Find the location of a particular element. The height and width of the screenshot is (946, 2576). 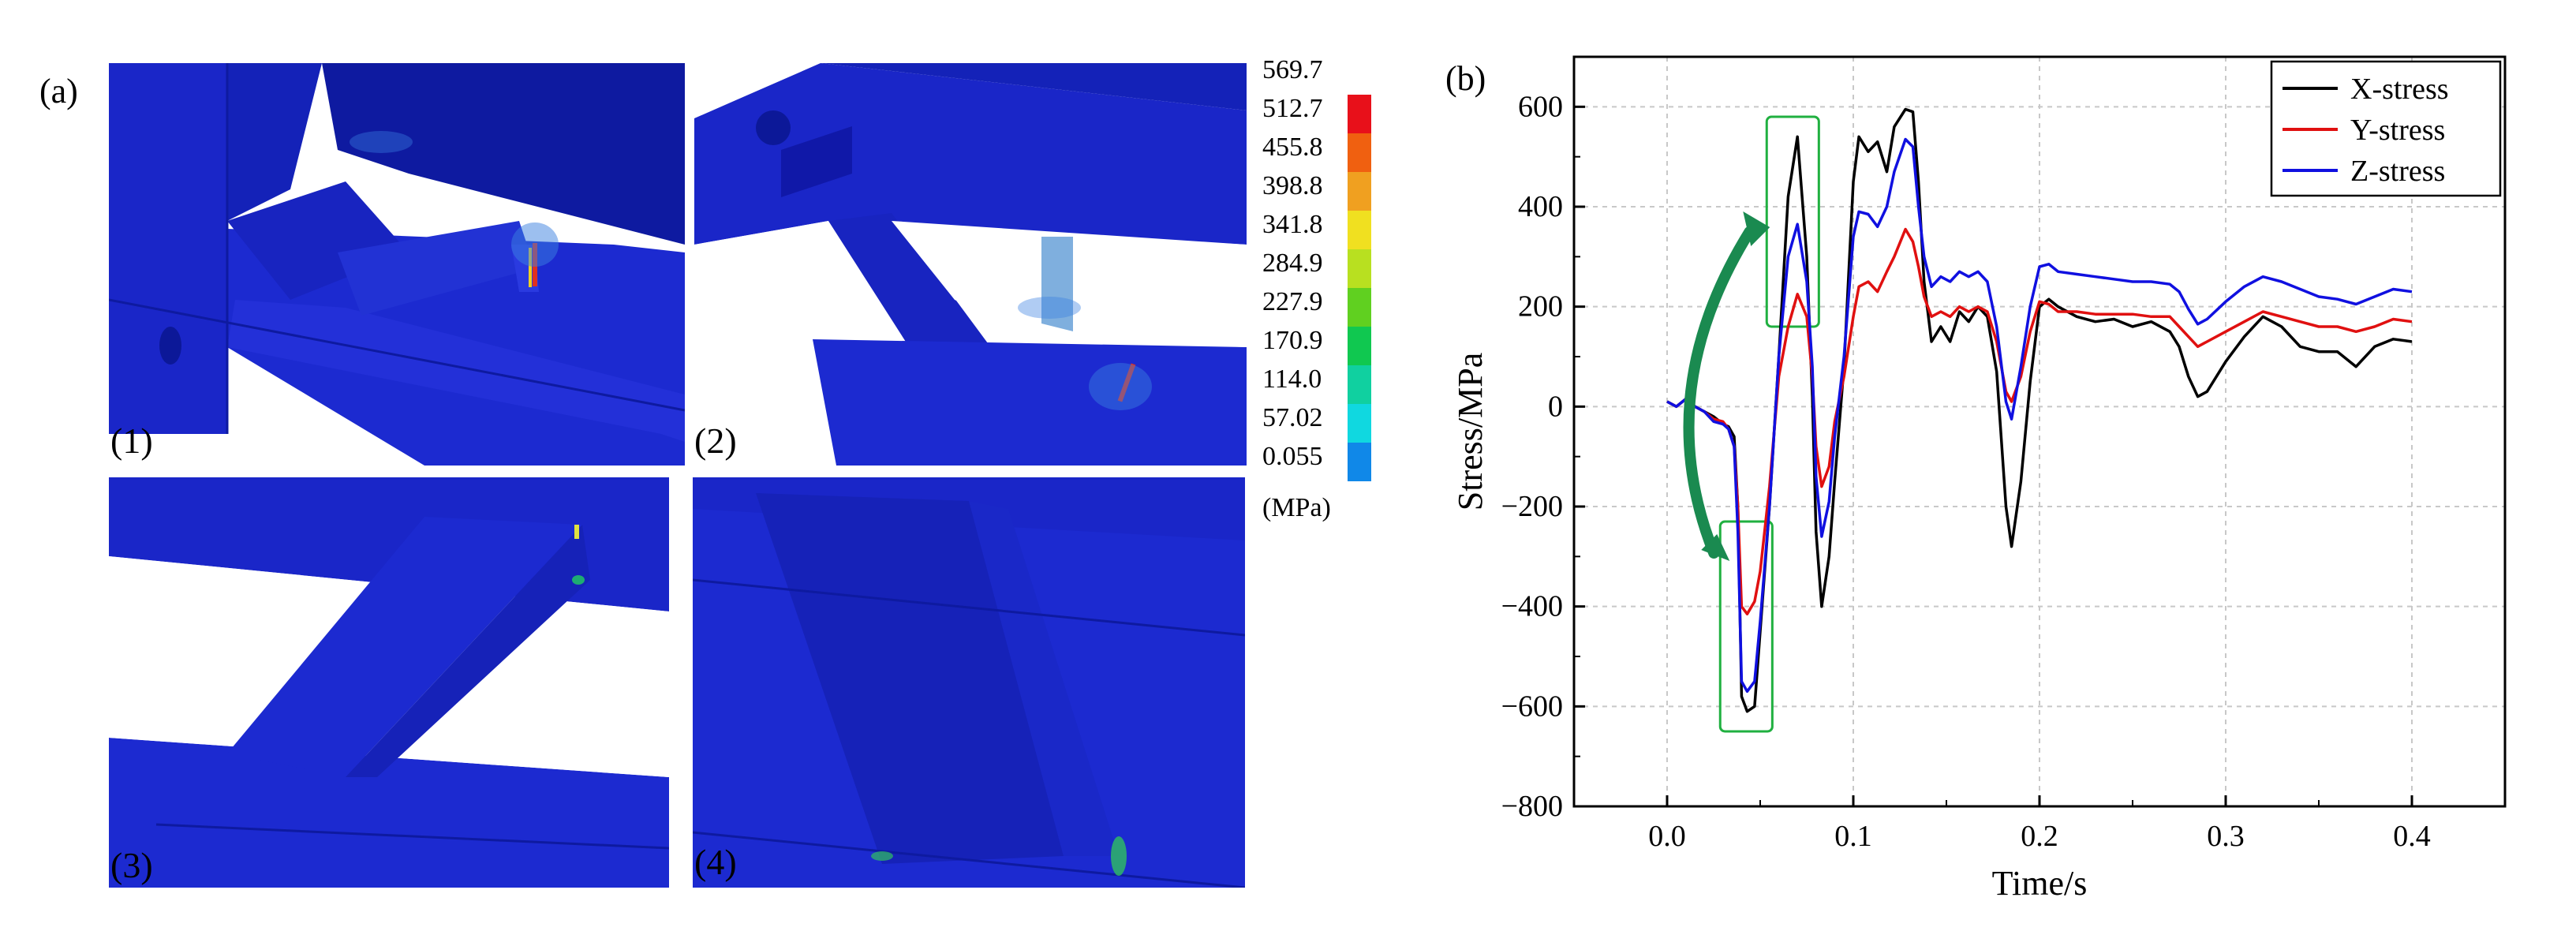

fe-view-3-image is located at coordinates (389, 683).